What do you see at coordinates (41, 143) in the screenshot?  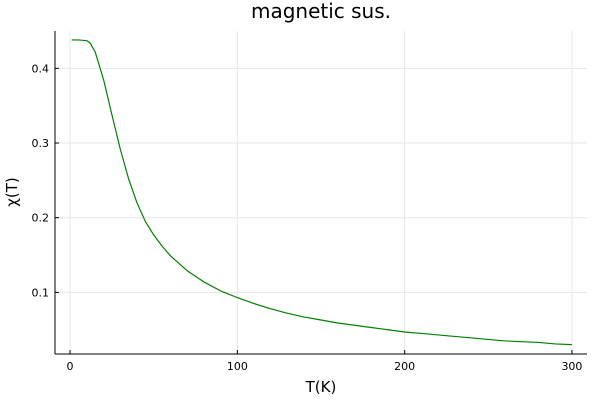 I see `y-tick-label: 0.3` at bounding box center [41, 143].